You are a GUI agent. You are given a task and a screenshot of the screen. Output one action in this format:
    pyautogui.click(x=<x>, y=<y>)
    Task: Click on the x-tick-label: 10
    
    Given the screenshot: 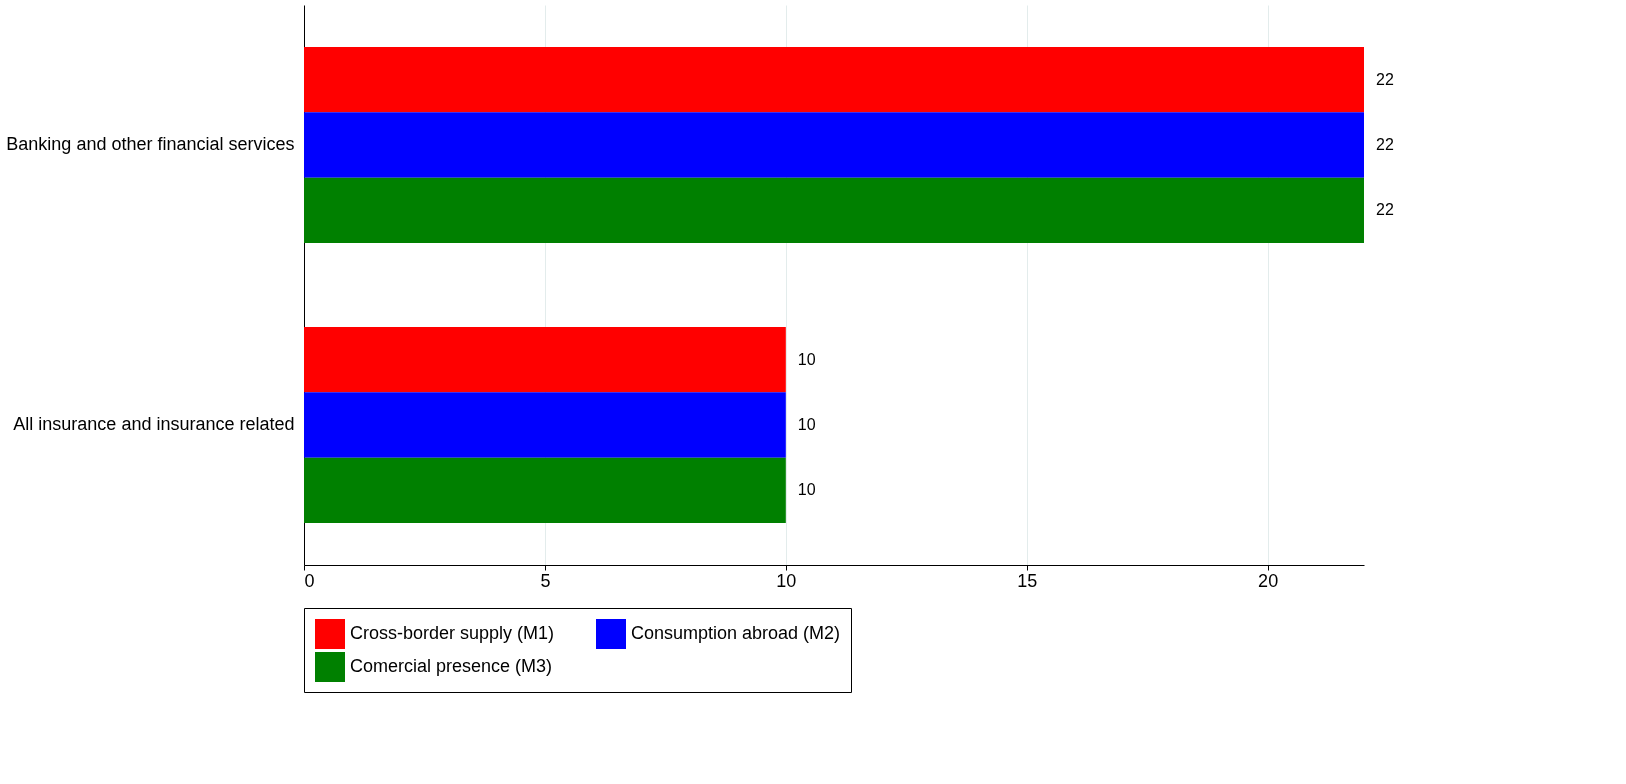 What is the action you would take?
    pyautogui.click(x=786, y=580)
    